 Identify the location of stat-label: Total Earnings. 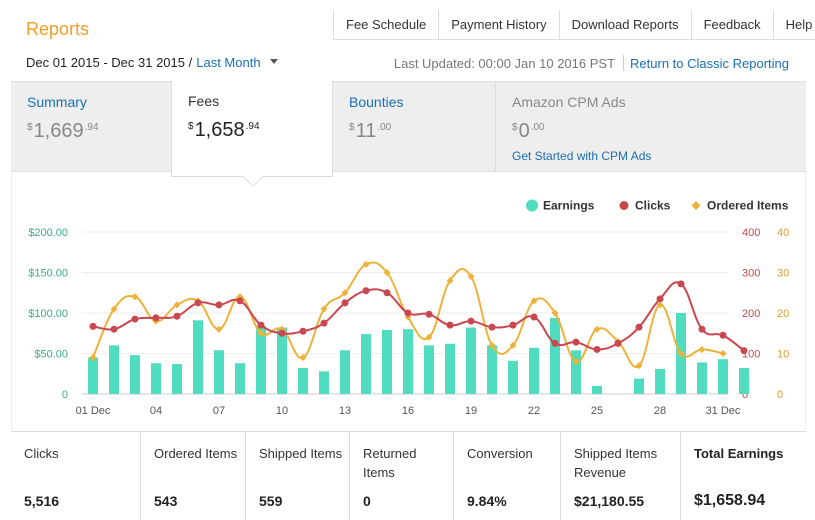
(739, 453).